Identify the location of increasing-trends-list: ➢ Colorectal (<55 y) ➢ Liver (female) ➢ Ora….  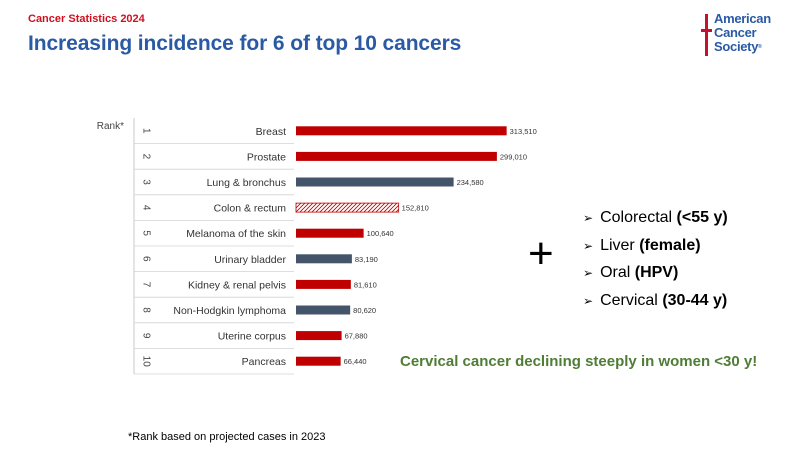
(655, 264).